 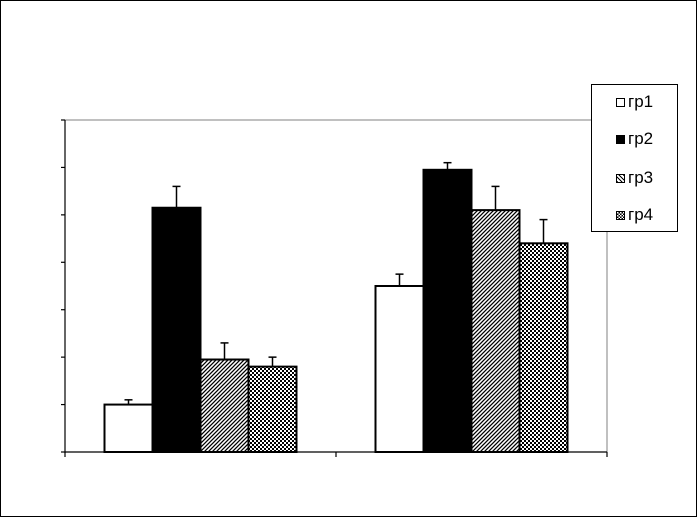 What do you see at coordinates (641, 177) in the screenshot?
I see `legend-label-gr3: гр3` at bounding box center [641, 177].